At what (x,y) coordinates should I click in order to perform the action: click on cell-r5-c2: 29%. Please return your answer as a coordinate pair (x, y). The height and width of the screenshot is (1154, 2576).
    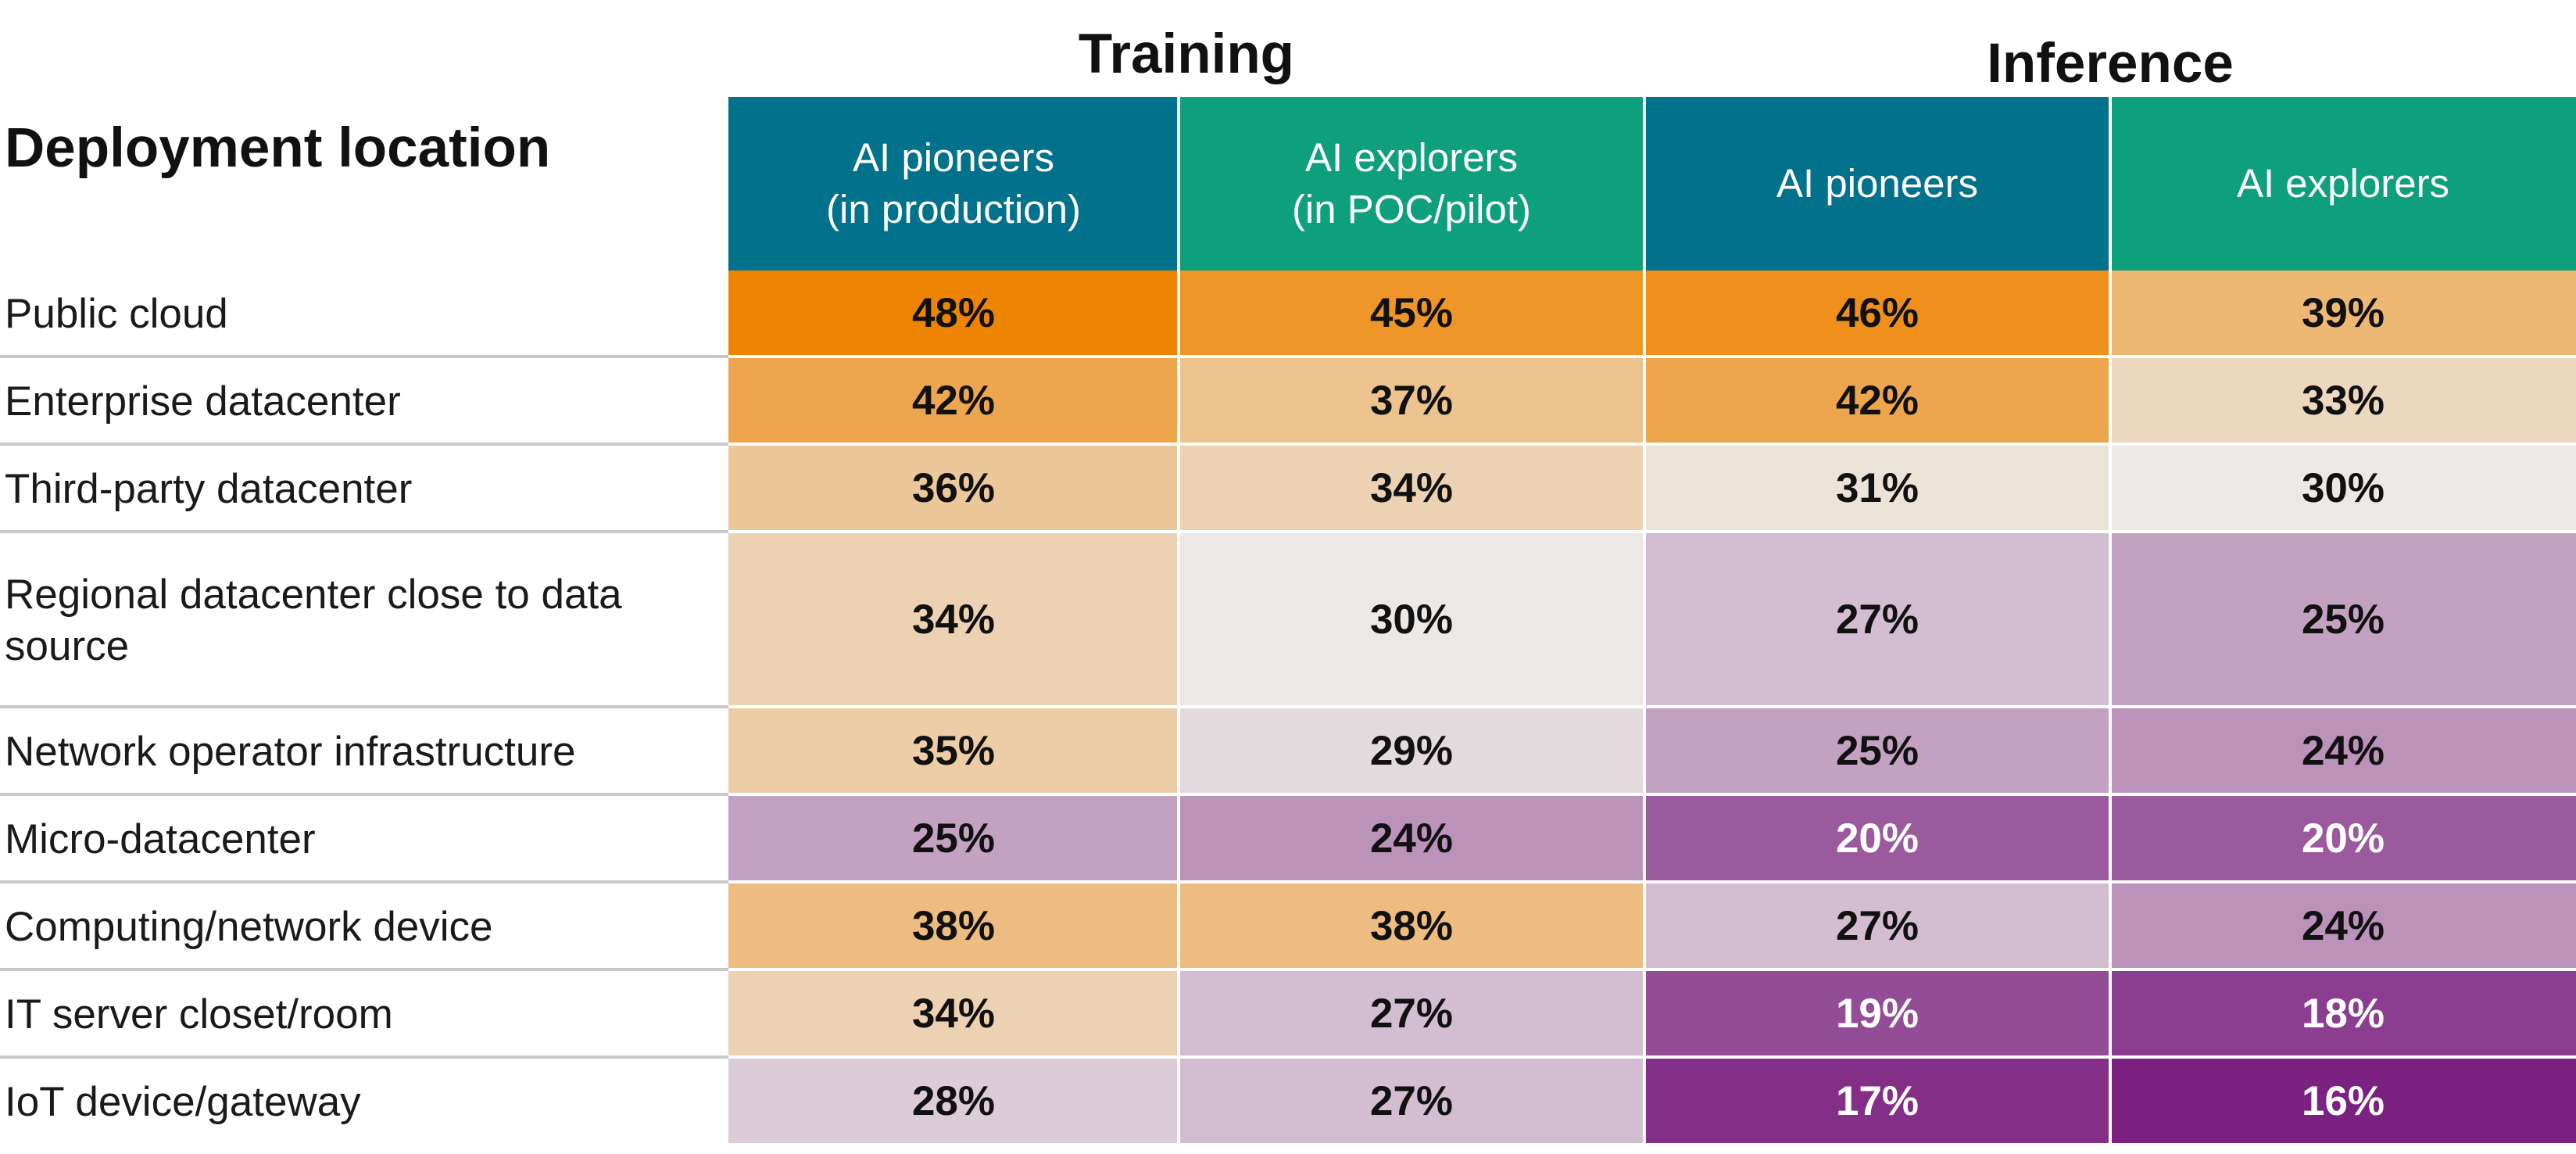
    Looking at the image, I should click on (1411, 750).